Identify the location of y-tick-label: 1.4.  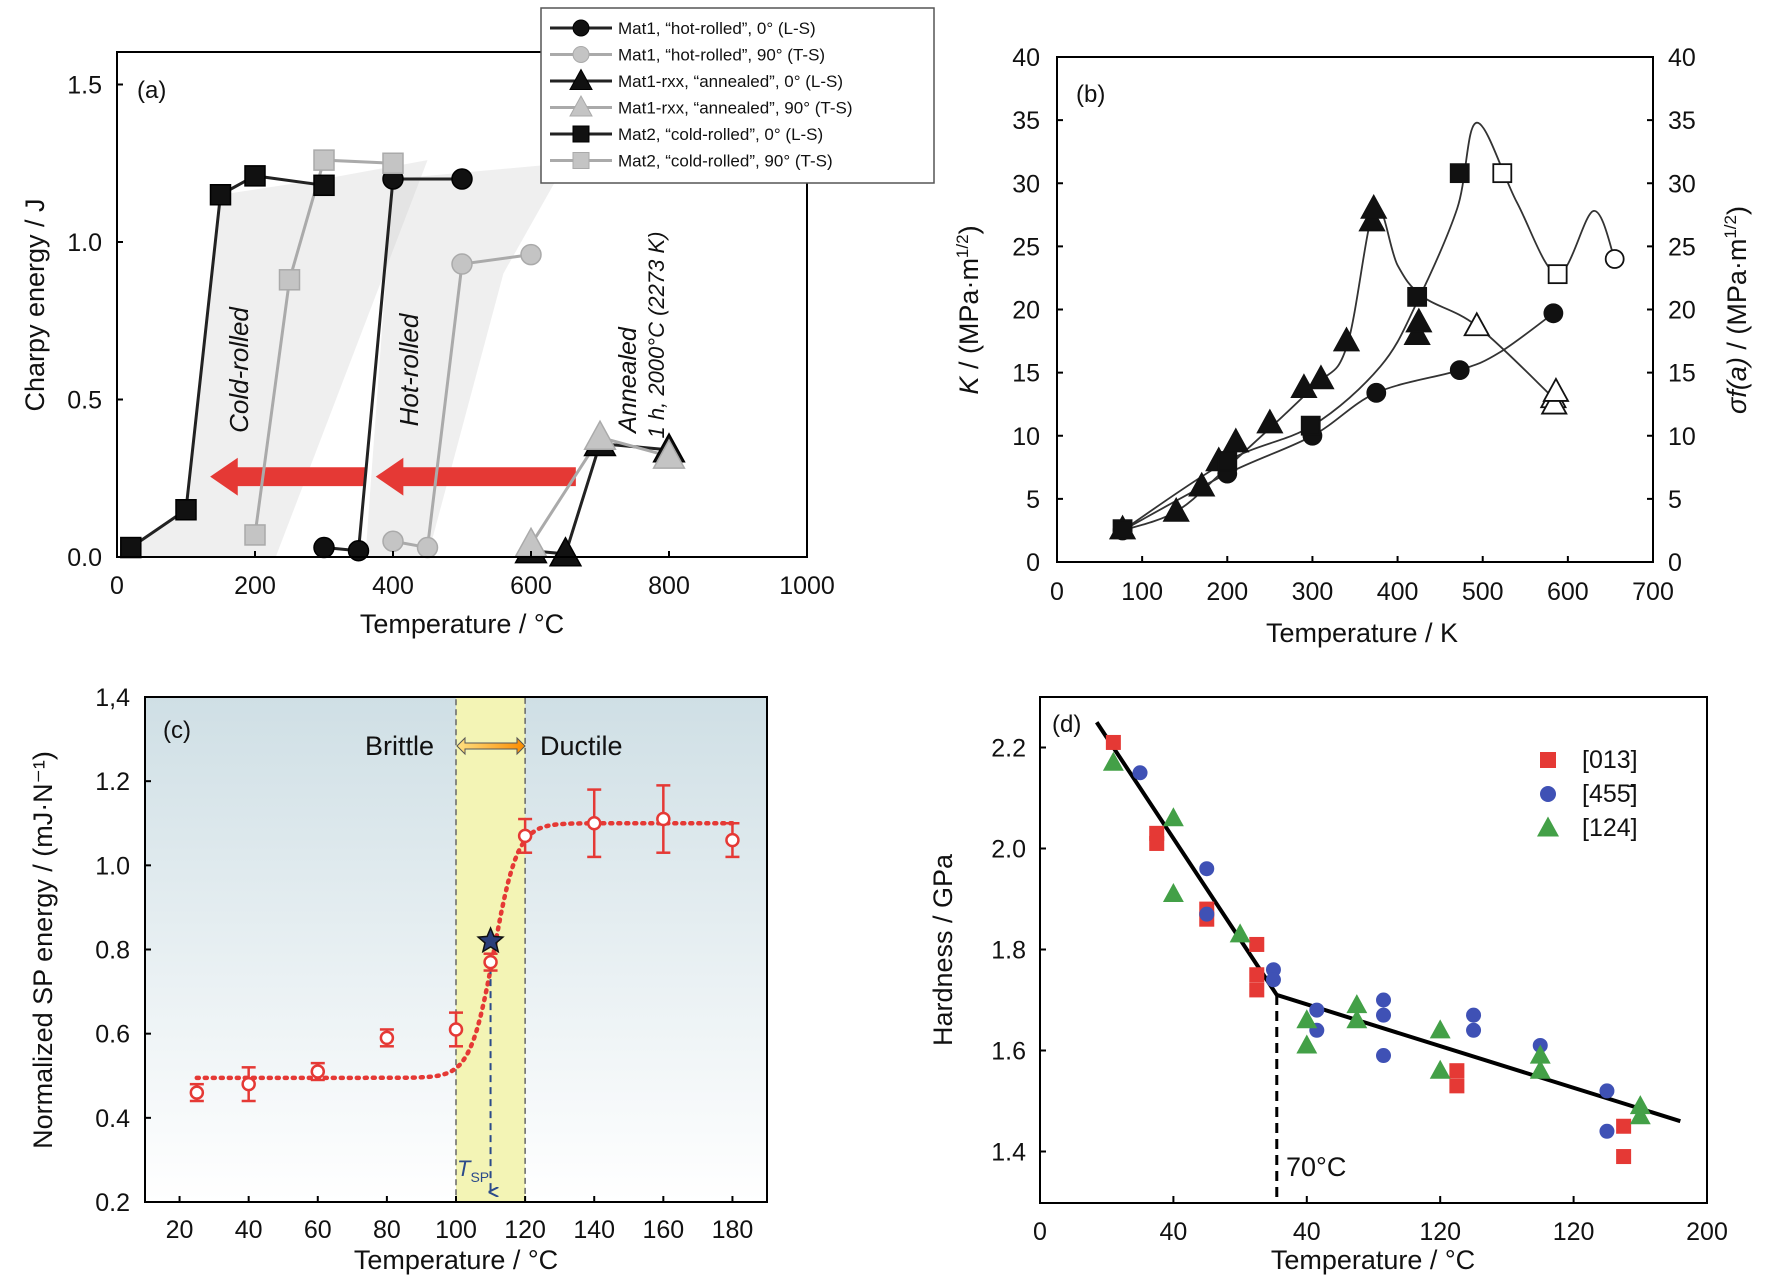
(1008, 1153).